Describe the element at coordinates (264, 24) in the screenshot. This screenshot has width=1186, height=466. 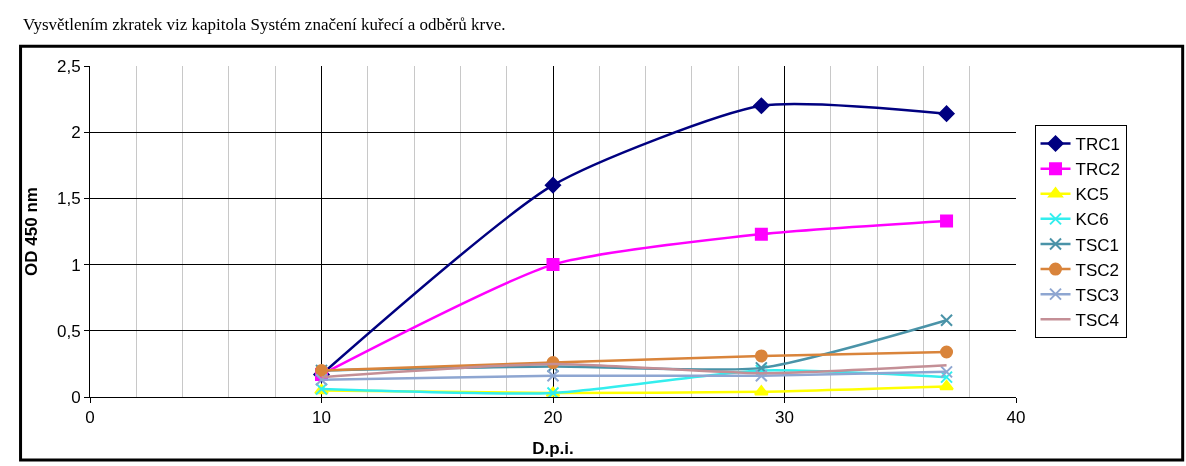
I see `text: Vysvětlením zkratek viz kapitola Systém značení kuřecí a odběrů krve.` at that location.